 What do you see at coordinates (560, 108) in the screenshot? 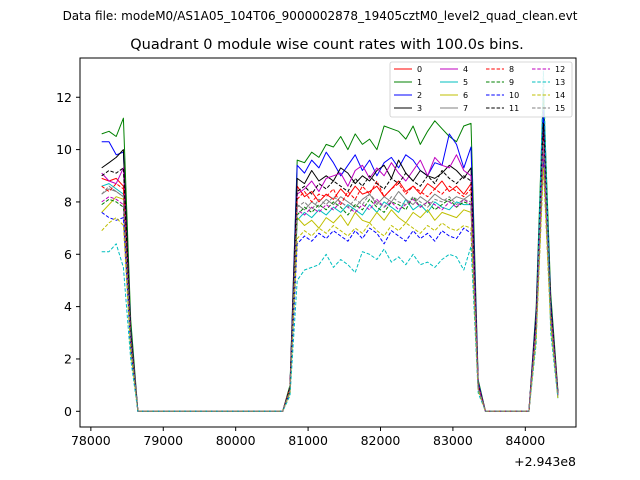
I see `legend-label-15: 15` at bounding box center [560, 108].